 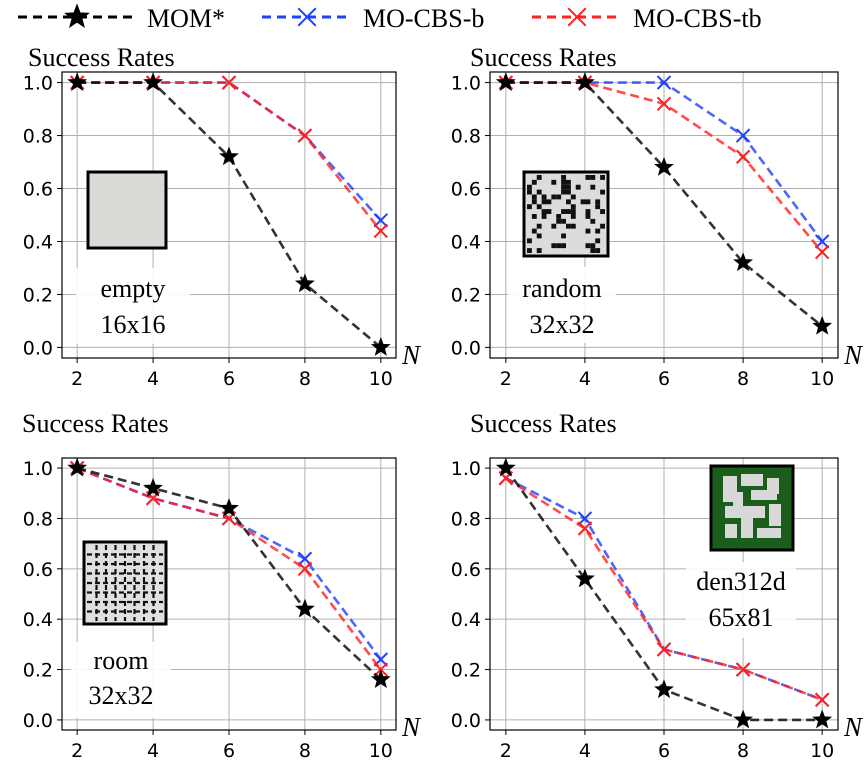 What do you see at coordinates (121, 18) in the screenshot?
I see `legend-entry-0: MOM*` at bounding box center [121, 18].